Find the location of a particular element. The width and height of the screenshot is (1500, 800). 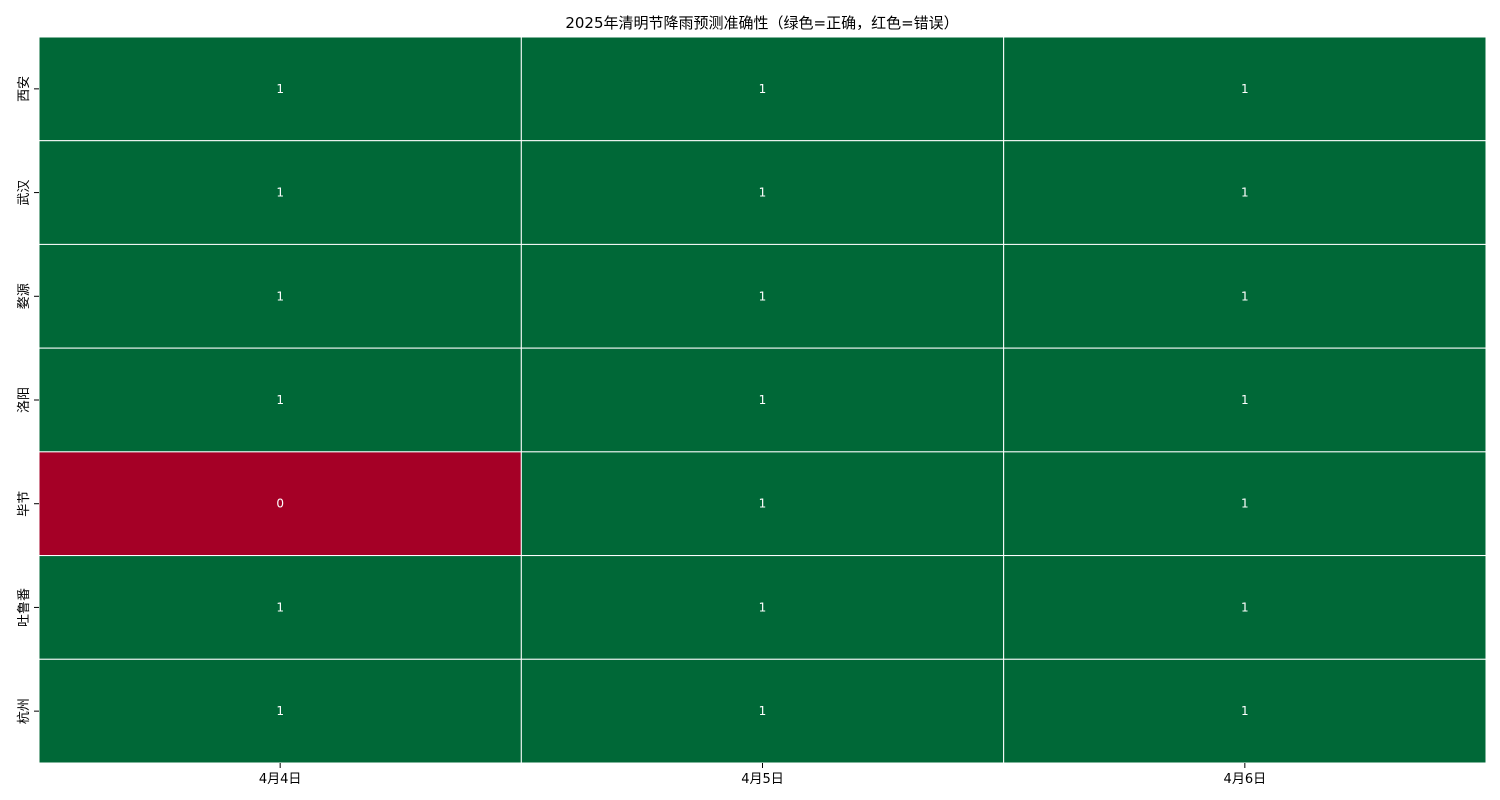

x-tick-label: 4月5日 is located at coordinates (762, 779).